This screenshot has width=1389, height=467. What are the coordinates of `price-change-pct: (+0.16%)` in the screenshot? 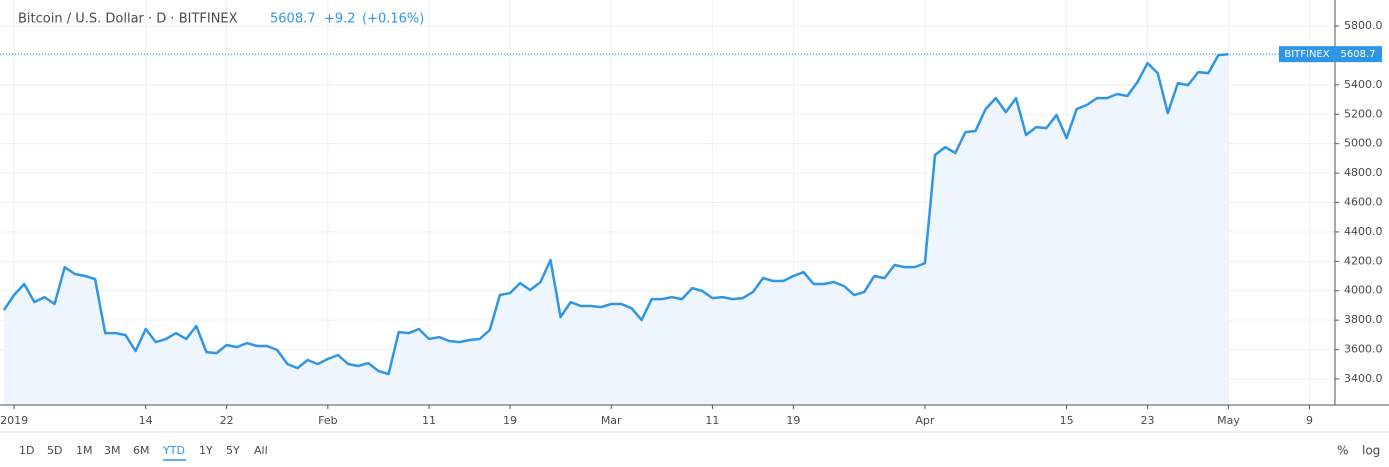 It's located at (393, 19).